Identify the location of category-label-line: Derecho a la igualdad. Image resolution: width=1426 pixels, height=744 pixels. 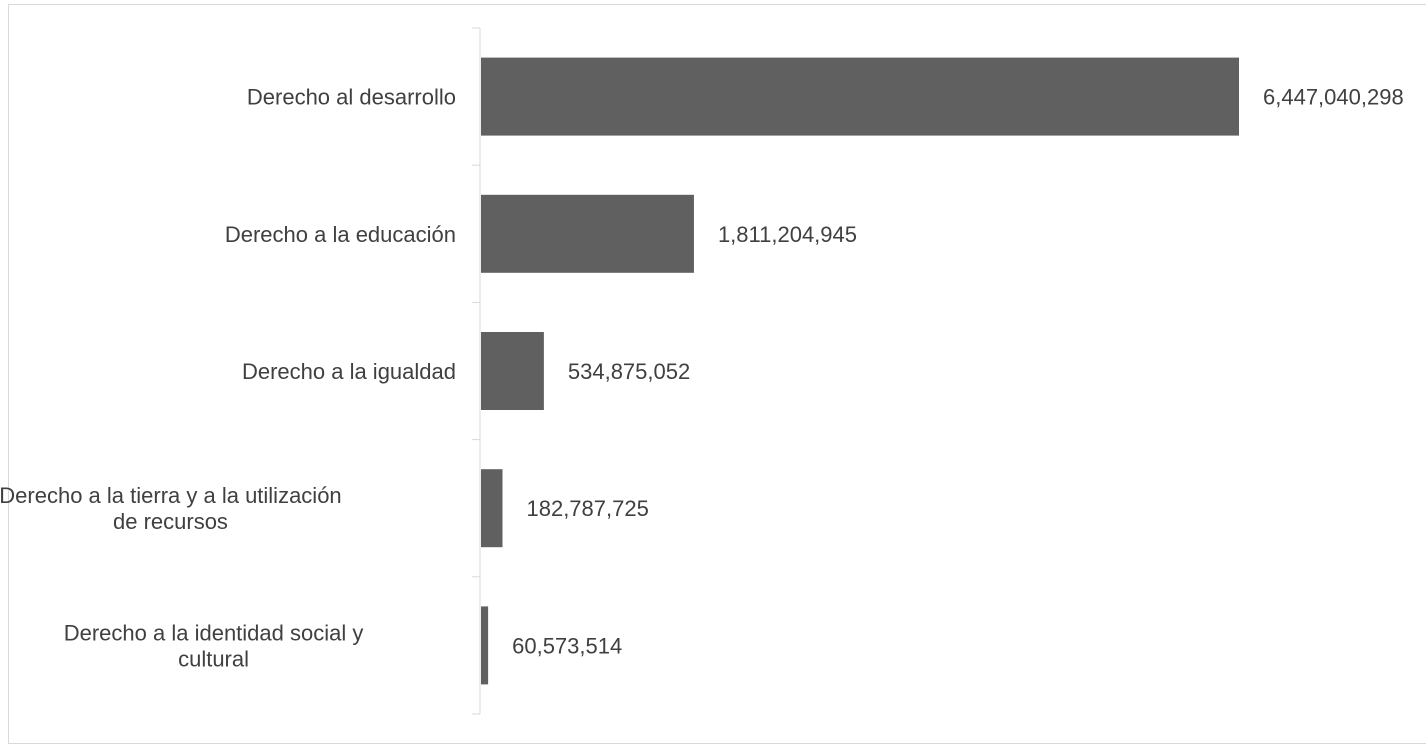
(349, 371).